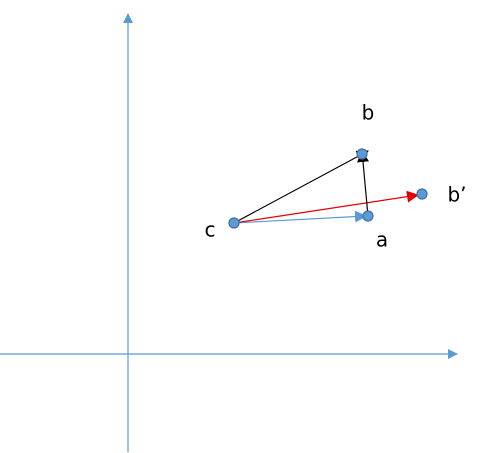 This screenshot has height=453, width=487. What do you see at coordinates (326, 207) in the screenshot?
I see `arrow-c-b-prime` at bounding box center [326, 207].